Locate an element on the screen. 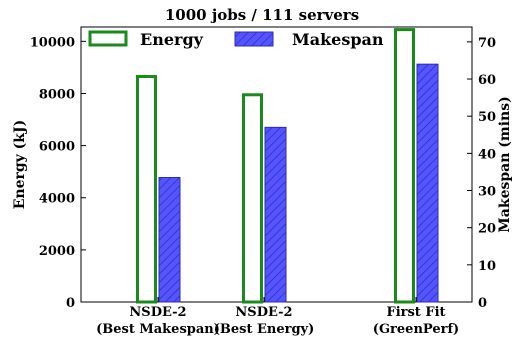 Image resolution: width=517 pixels, height=341 pixels. left-axis-tick-label: 8000 is located at coordinates (57, 94).